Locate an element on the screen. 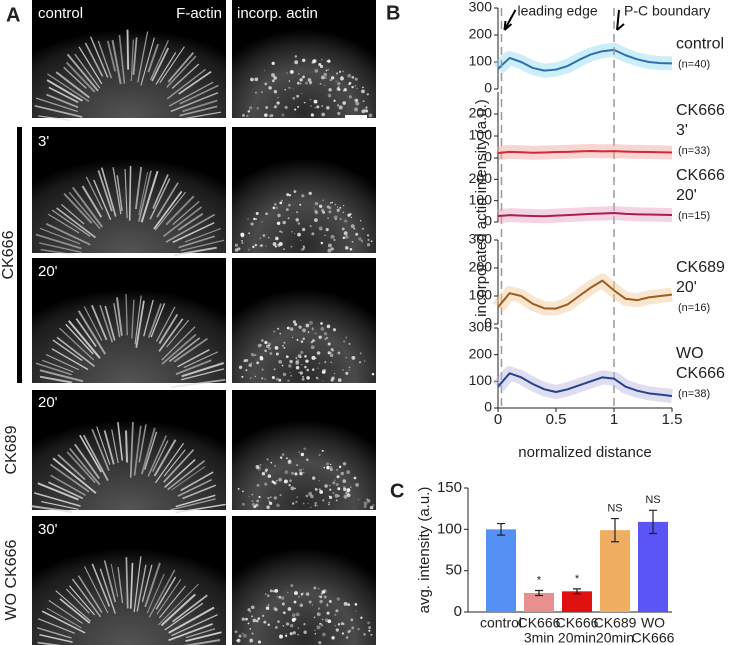 Image resolution: width=739 pixels, height=645 pixels. significance: NS is located at coordinates (652, 500).